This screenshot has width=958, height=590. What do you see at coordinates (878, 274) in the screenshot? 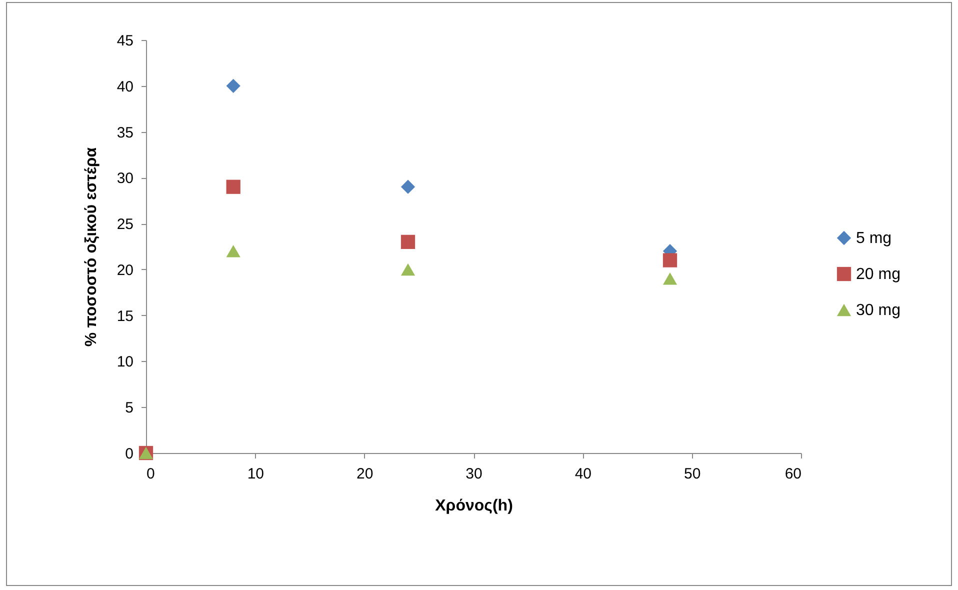
I see `legend-label: 20 mg` at bounding box center [878, 274].